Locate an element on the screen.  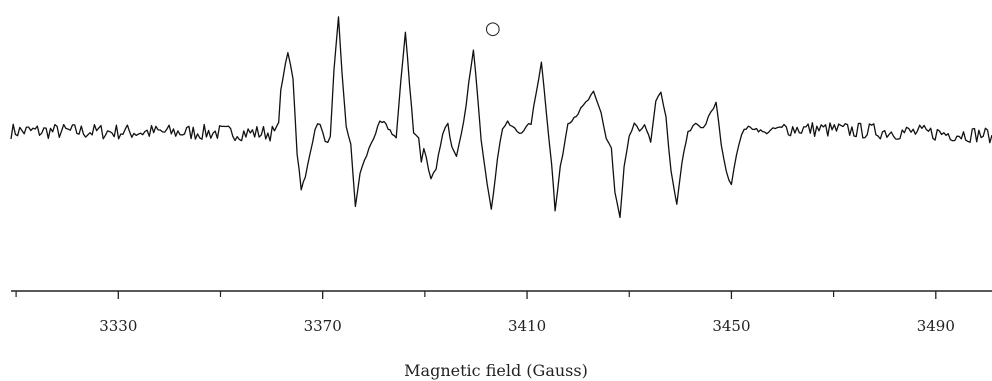
x-tick-label: 3330 is located at coordinates (118, 326).